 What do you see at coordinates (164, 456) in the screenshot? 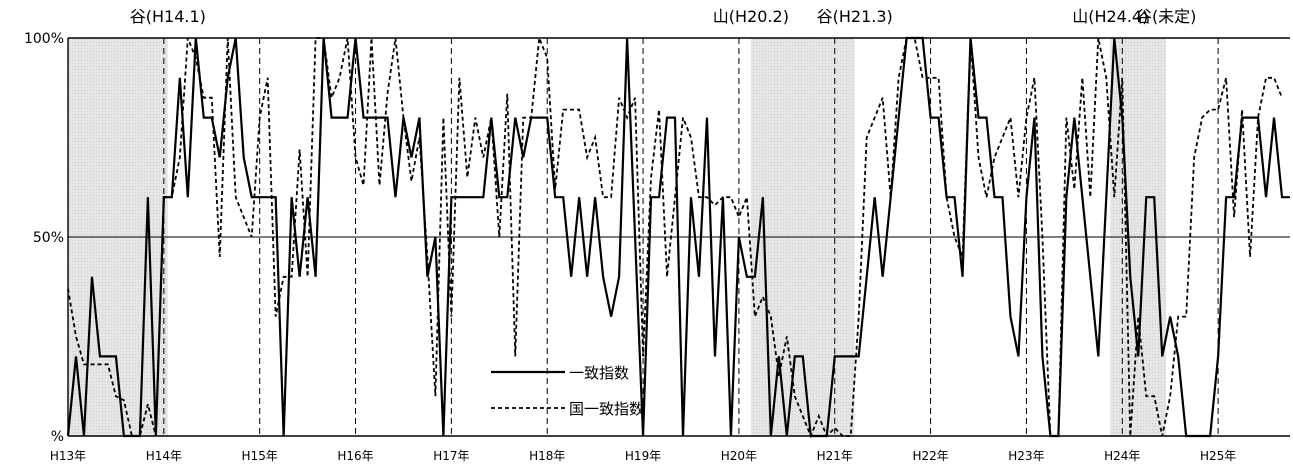
I see `x-tick-label-1: H14年` at bounding box center [164, 456].